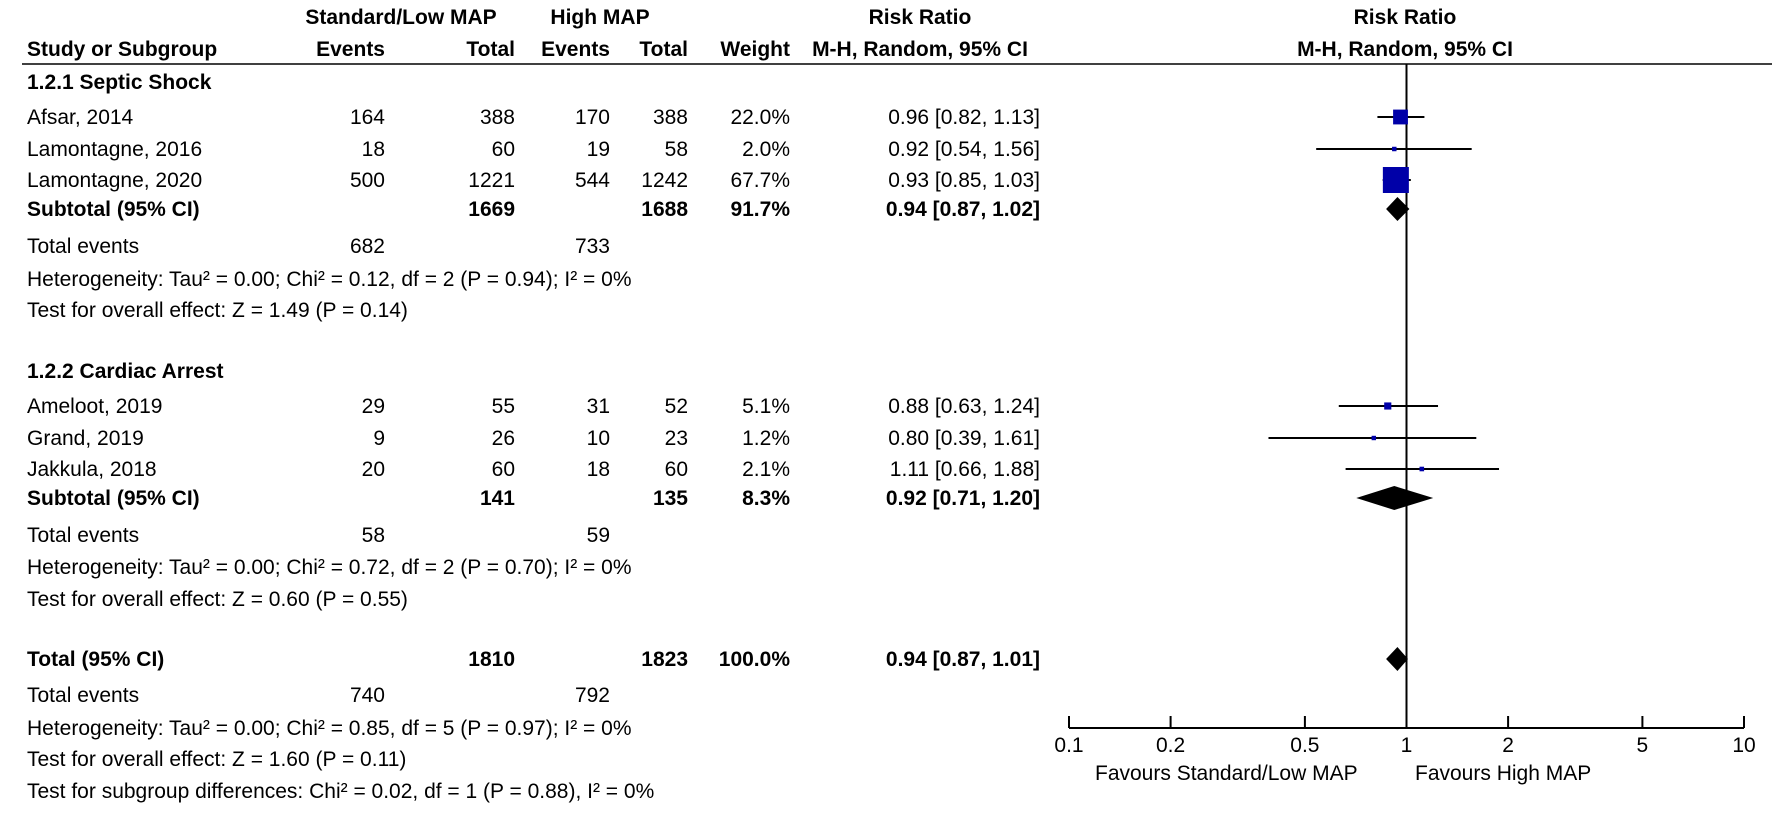 The image size is (1772, 813). Describe the element at coordinates (592, 180) in the screenshot. I see `events2-cell: 544` at that location.